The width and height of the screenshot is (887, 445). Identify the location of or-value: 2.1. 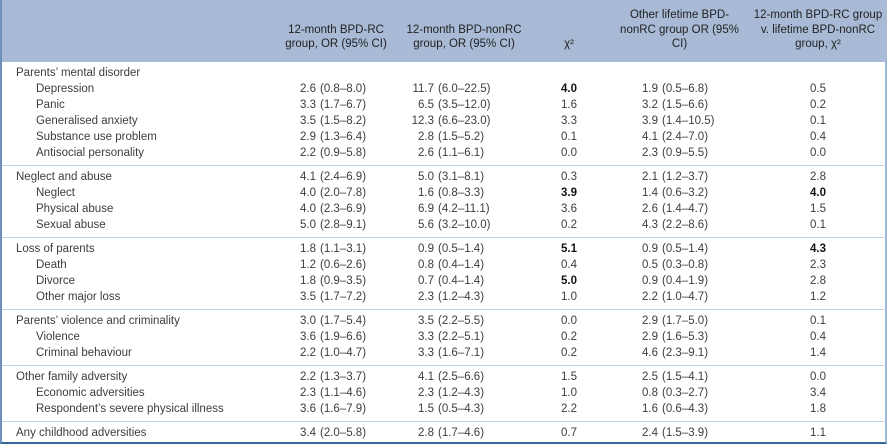
(650, 176).